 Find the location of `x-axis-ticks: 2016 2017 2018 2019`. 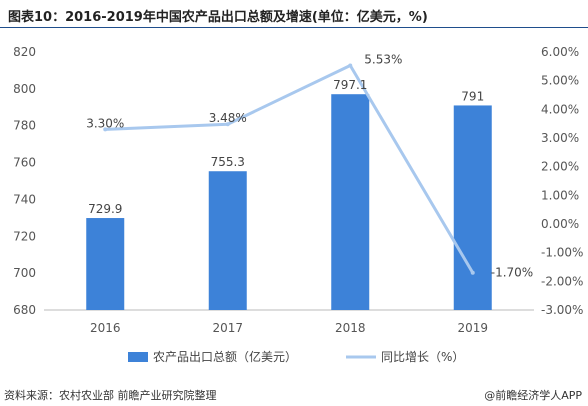

x-axis-ticks: 2016 2017 2018 2019 is located at coordinates (289, 328).